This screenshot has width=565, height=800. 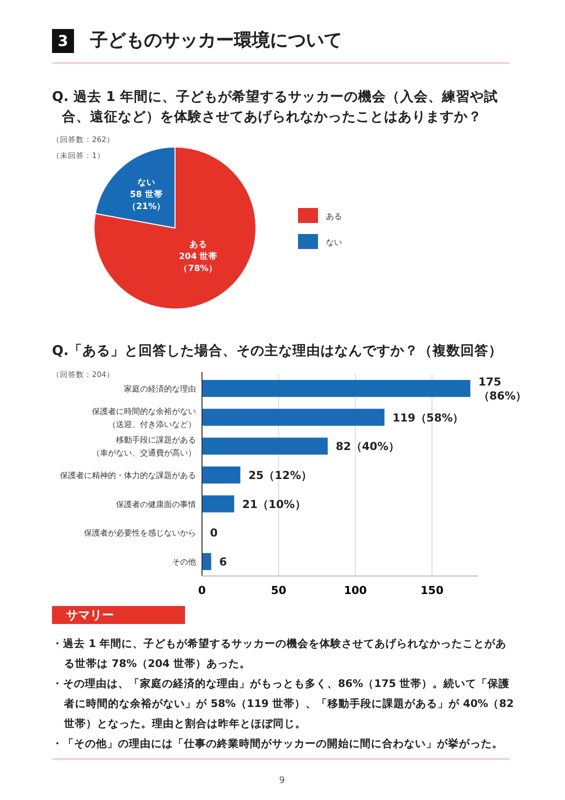 What do you see at coordinates (140, 533) in the screenshot?
I see `y-tick-label: 保護者が必要性を感じないから` at bounding box center [140, 533].